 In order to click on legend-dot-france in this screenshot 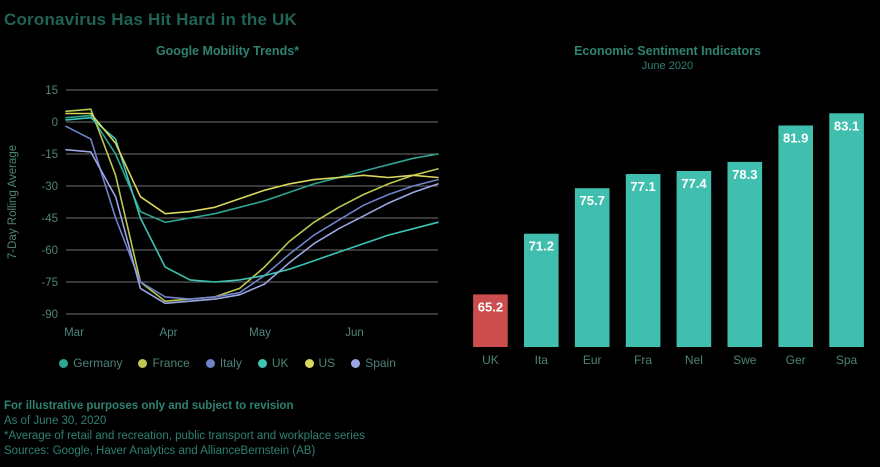, I will do `click(143, 363)`.